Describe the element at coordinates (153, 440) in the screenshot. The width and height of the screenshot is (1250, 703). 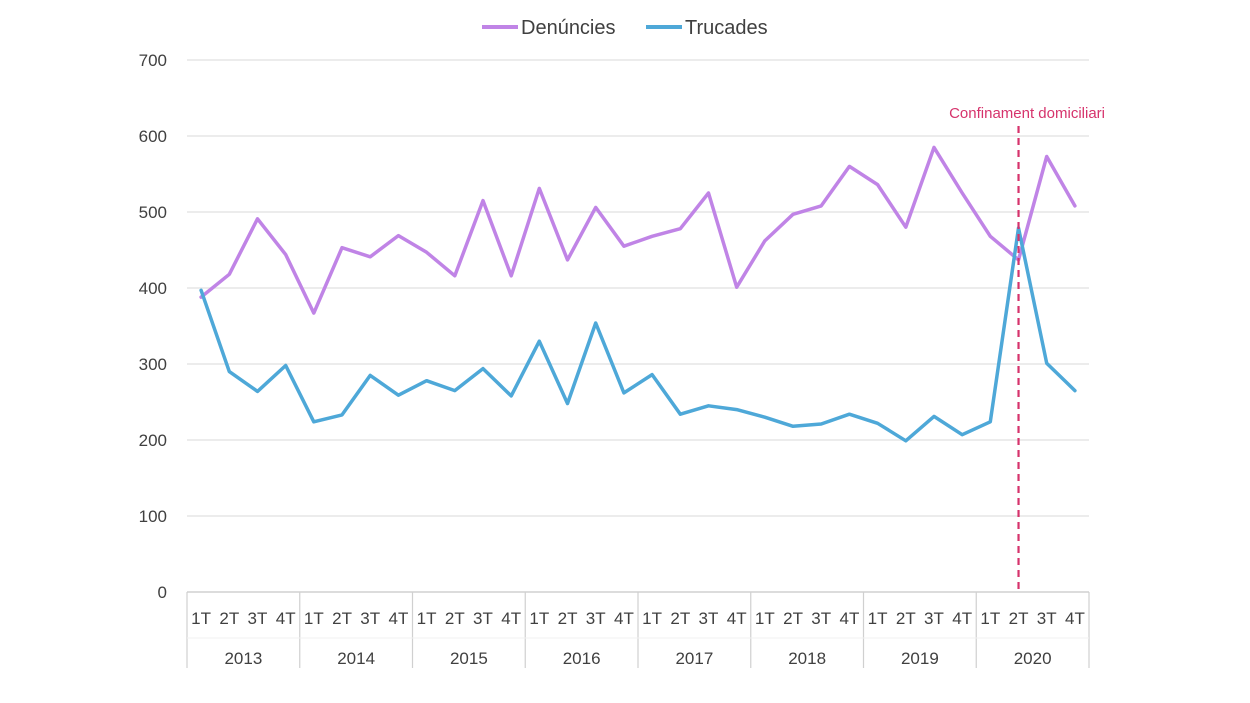
I see `y-tick-label: 200` at that location.